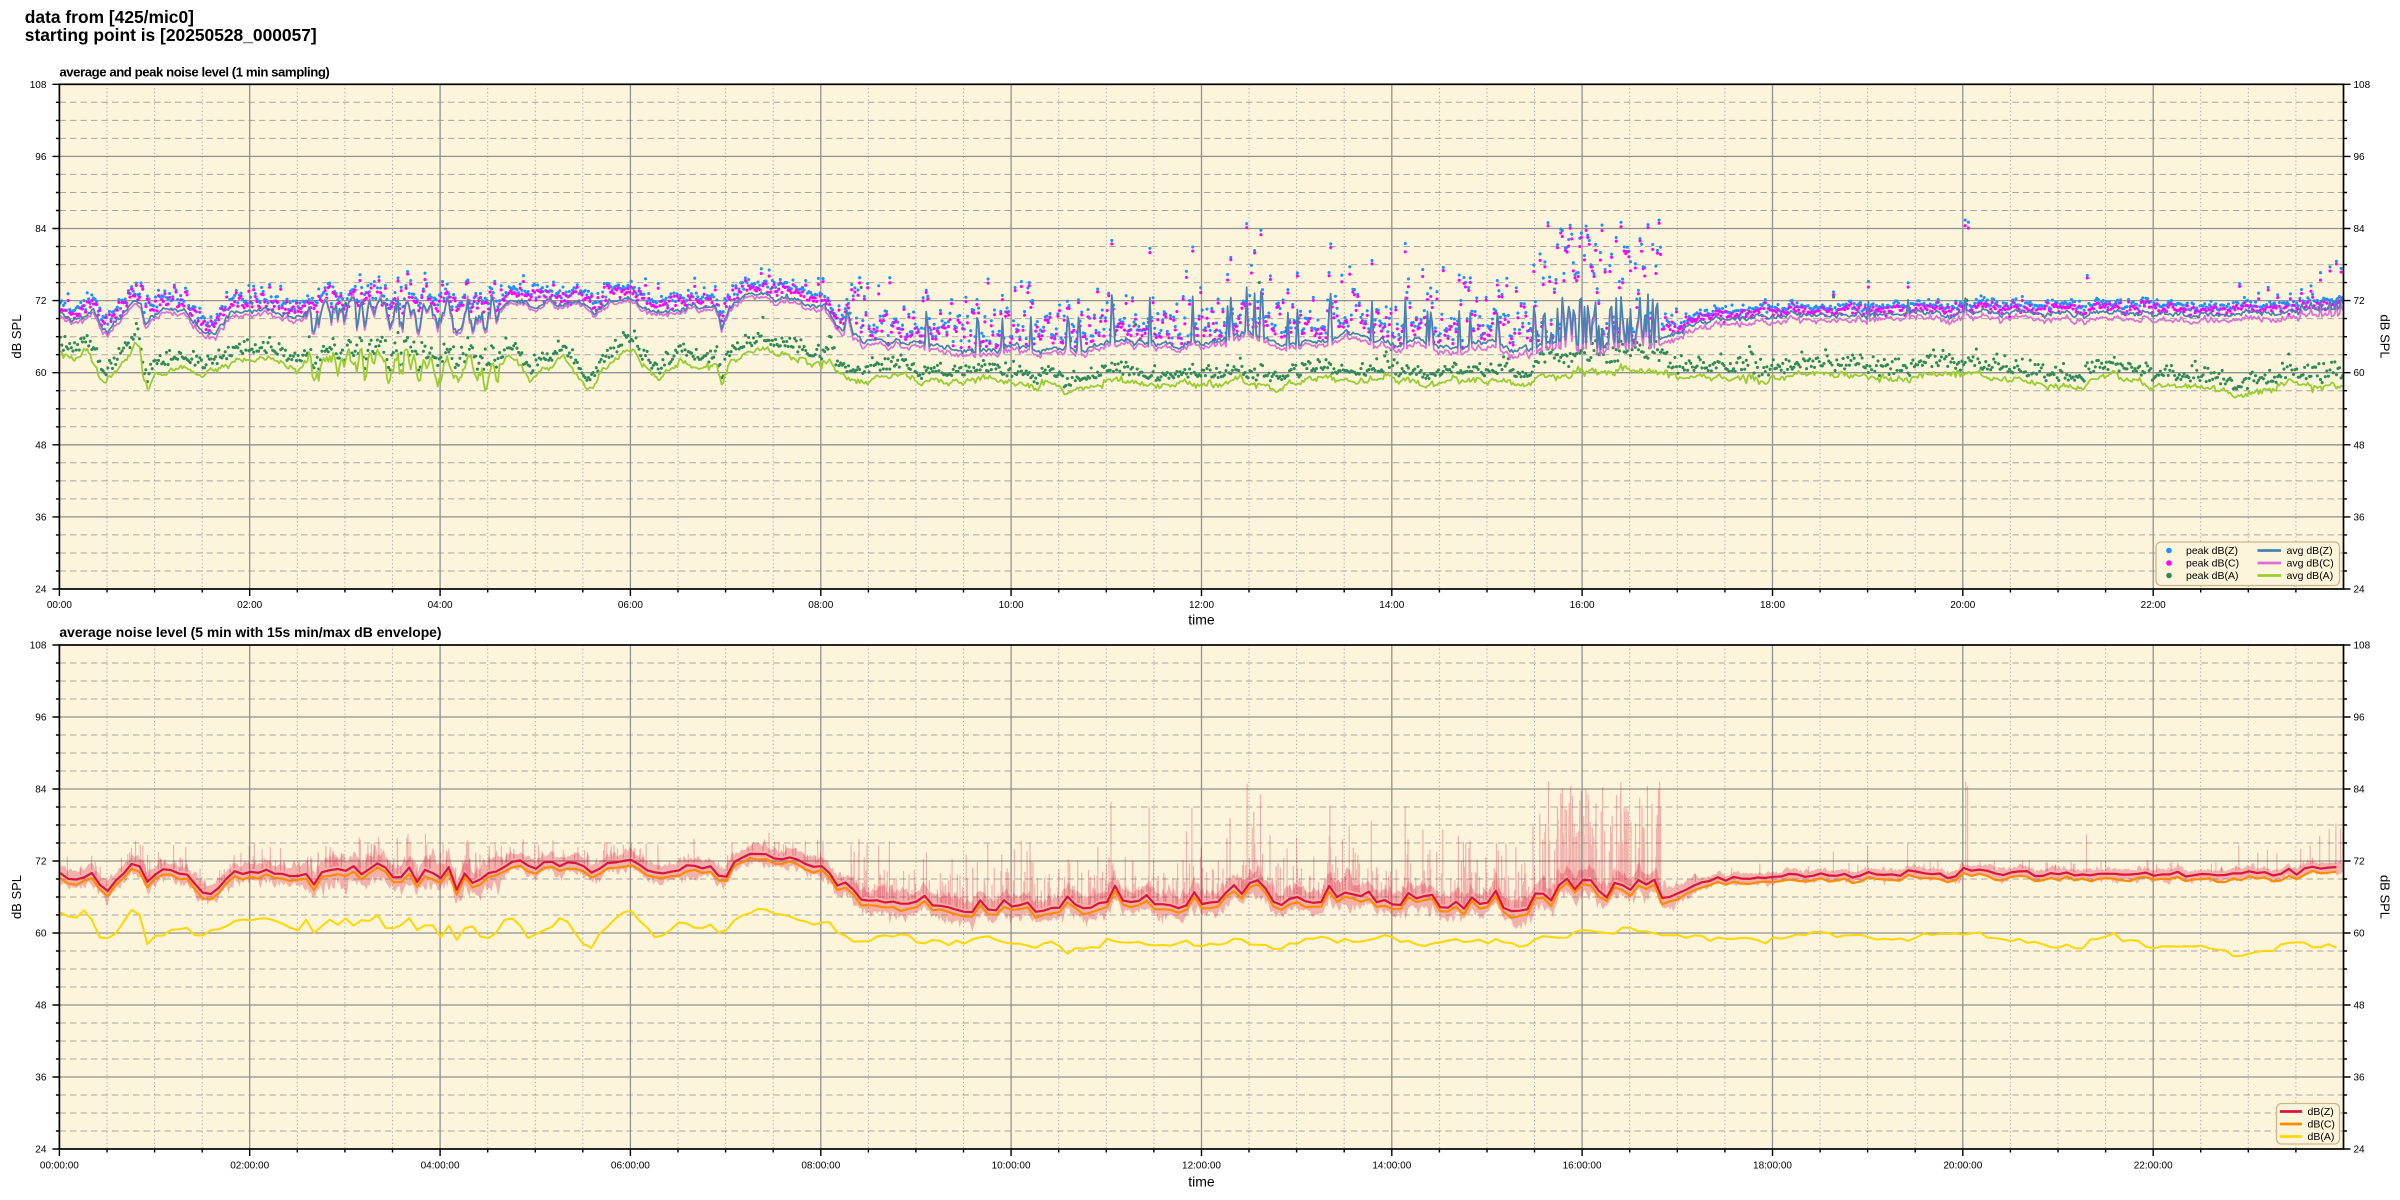  Describe the element at coordinates (1962, 605) in the screenshot. I see `svg-text: 20:00` at that location.